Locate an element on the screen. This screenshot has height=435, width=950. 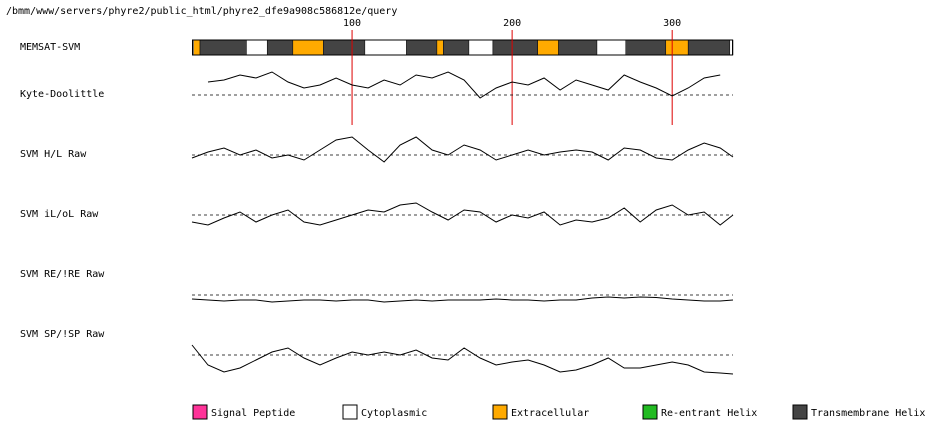
track-label: MEMSAT-SVM is located at coordinates (50, 47).